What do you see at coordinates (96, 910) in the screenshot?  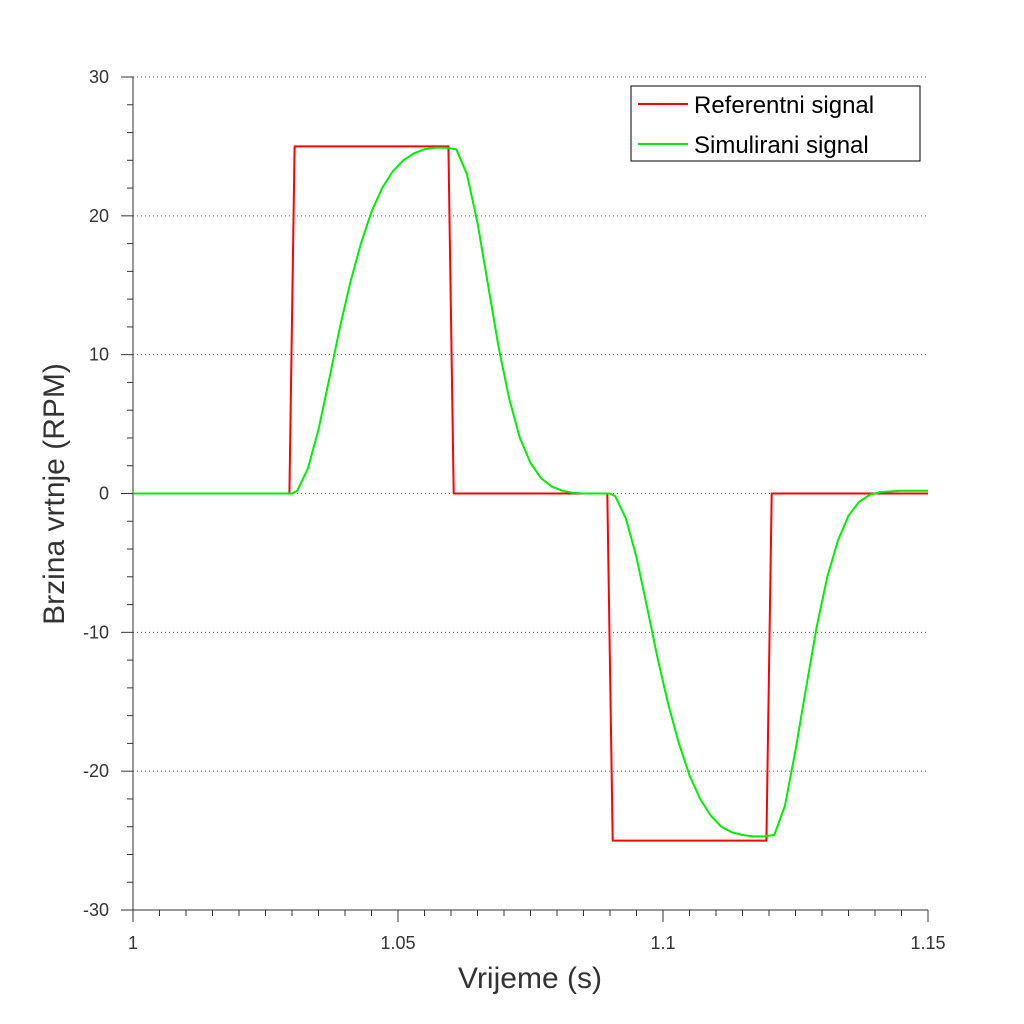 I see `y-tick-label: -30` at bounding box center [96, 910].